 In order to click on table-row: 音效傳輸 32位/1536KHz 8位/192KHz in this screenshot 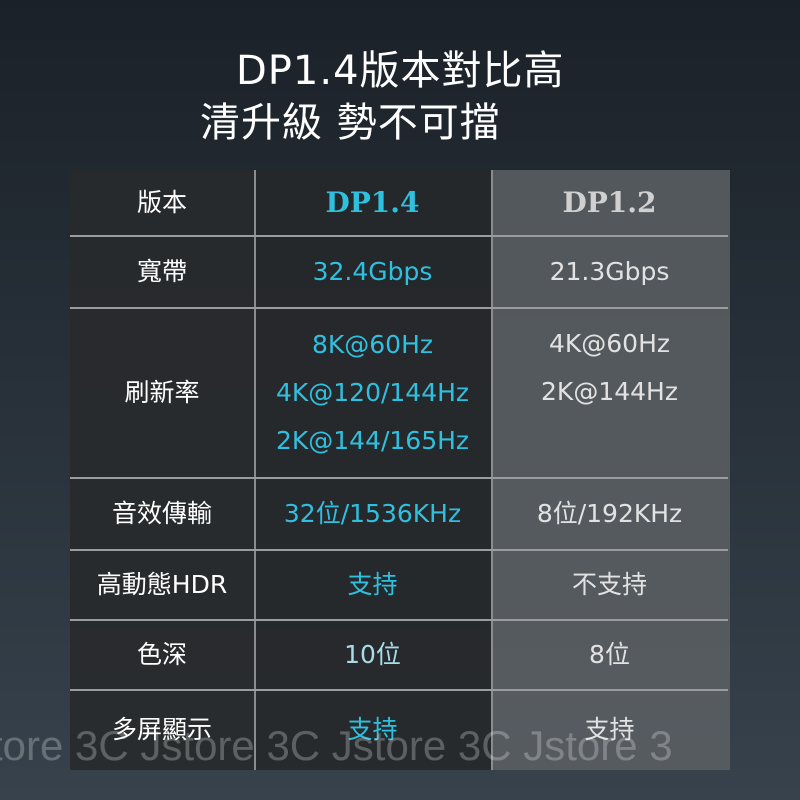, I will do `click(399, 514)`.